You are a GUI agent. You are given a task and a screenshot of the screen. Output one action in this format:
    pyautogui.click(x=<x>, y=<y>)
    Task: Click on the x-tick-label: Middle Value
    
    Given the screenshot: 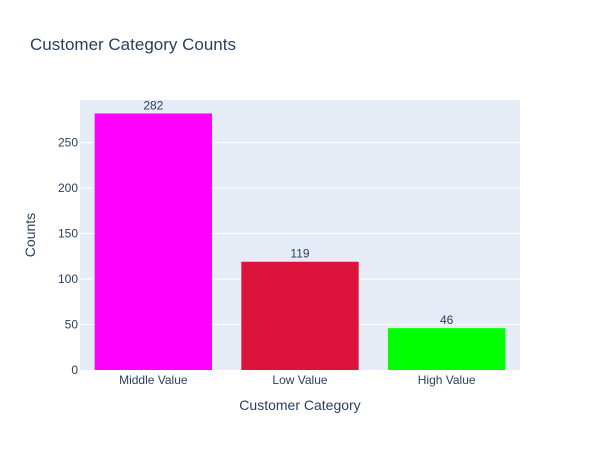 What is the action you would take?
    pyautogui.click(x=153, y=380)
    